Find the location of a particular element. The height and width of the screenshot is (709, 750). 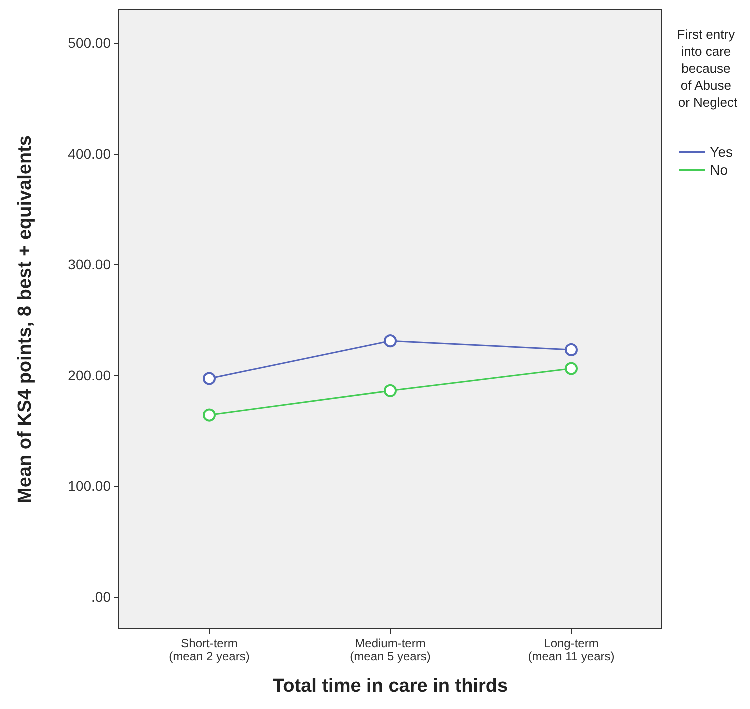

x-axis-title: Total time in care in thirds is located at coordinates (390, 686).